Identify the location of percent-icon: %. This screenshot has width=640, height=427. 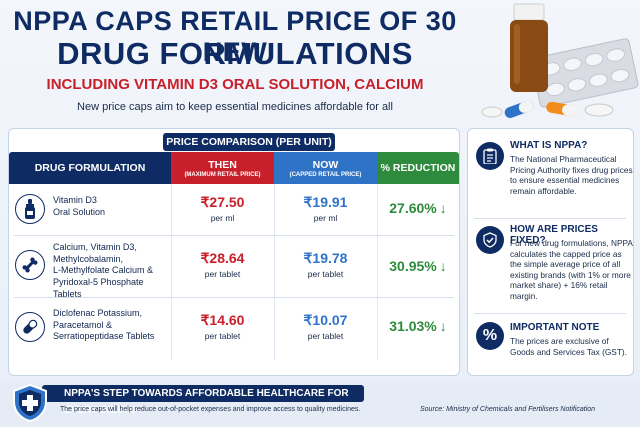
(490, 336).